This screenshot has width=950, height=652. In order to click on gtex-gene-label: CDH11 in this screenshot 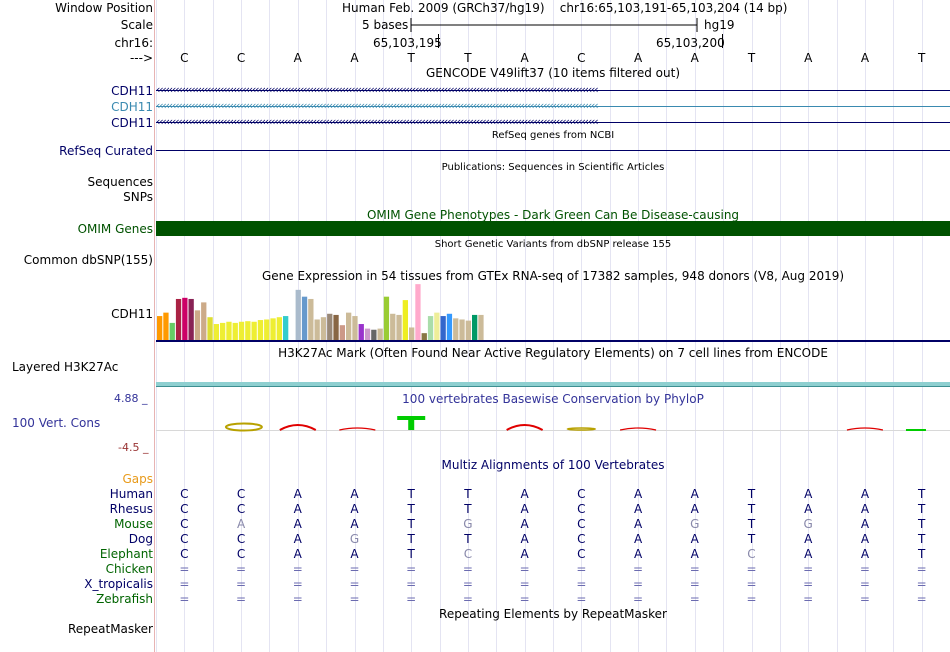, I will do `click(132, 314)`.